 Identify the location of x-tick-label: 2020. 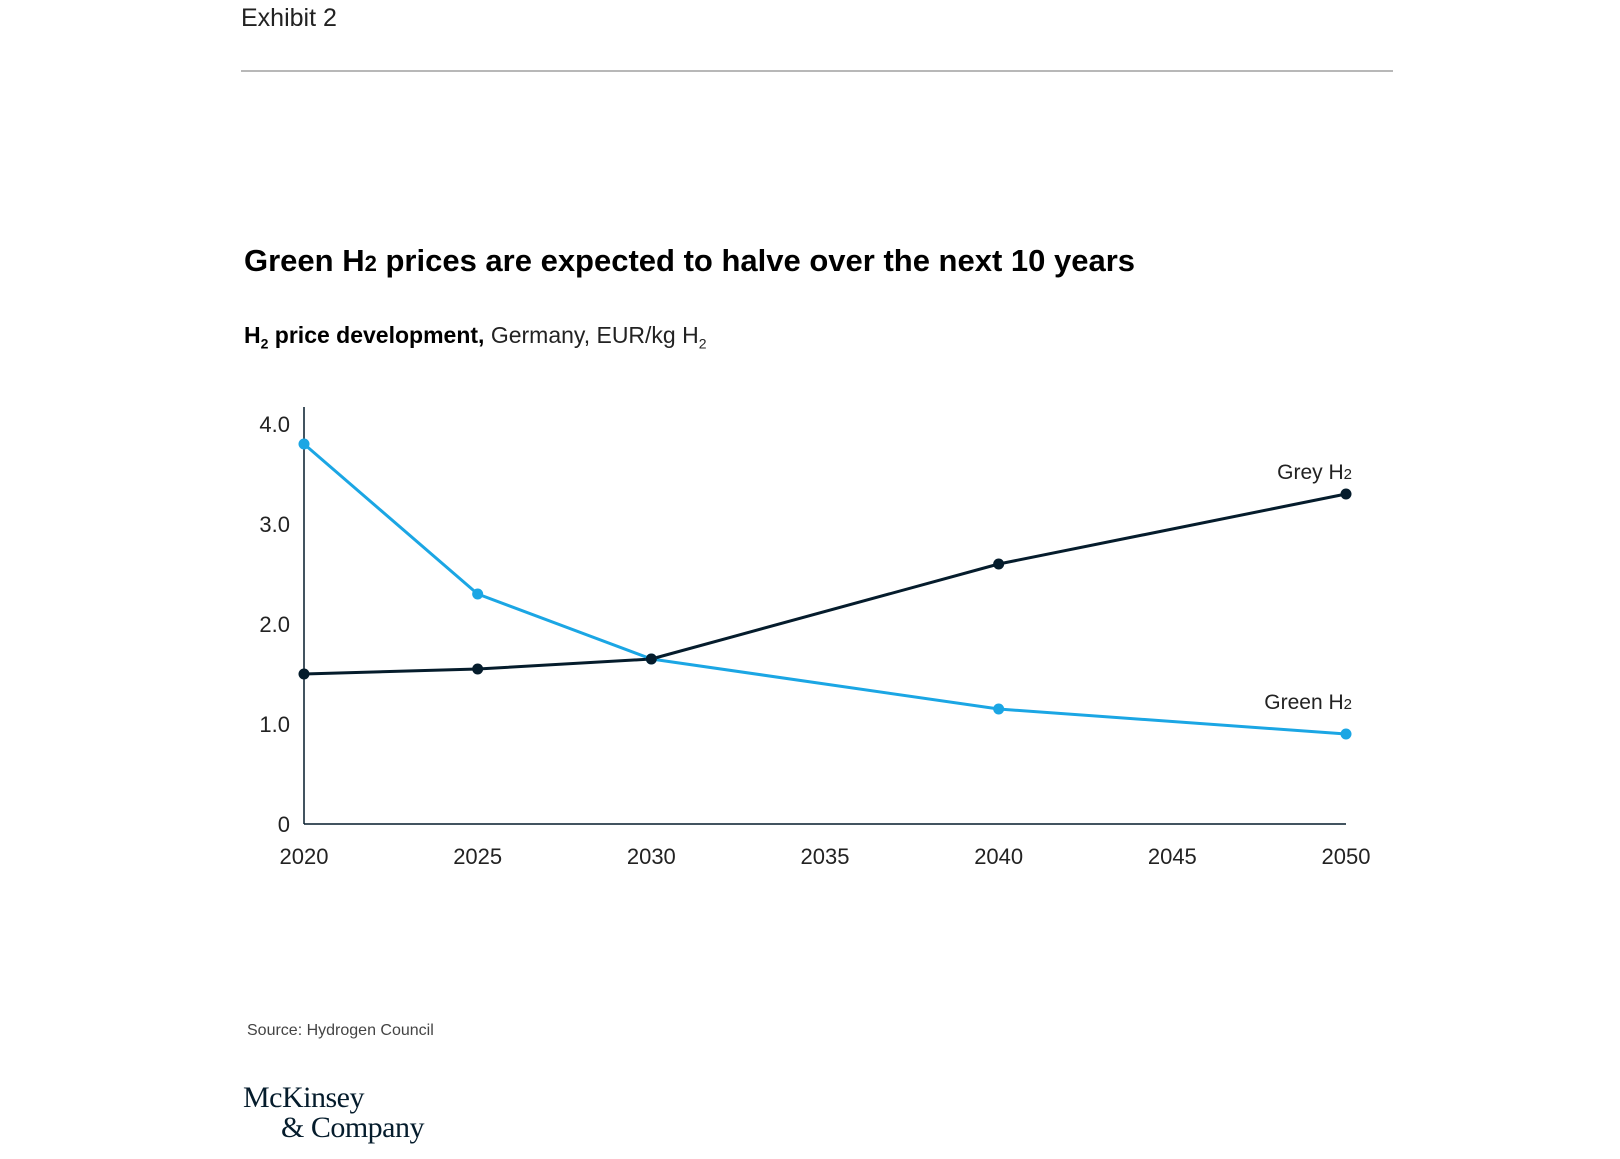
(304, 856).